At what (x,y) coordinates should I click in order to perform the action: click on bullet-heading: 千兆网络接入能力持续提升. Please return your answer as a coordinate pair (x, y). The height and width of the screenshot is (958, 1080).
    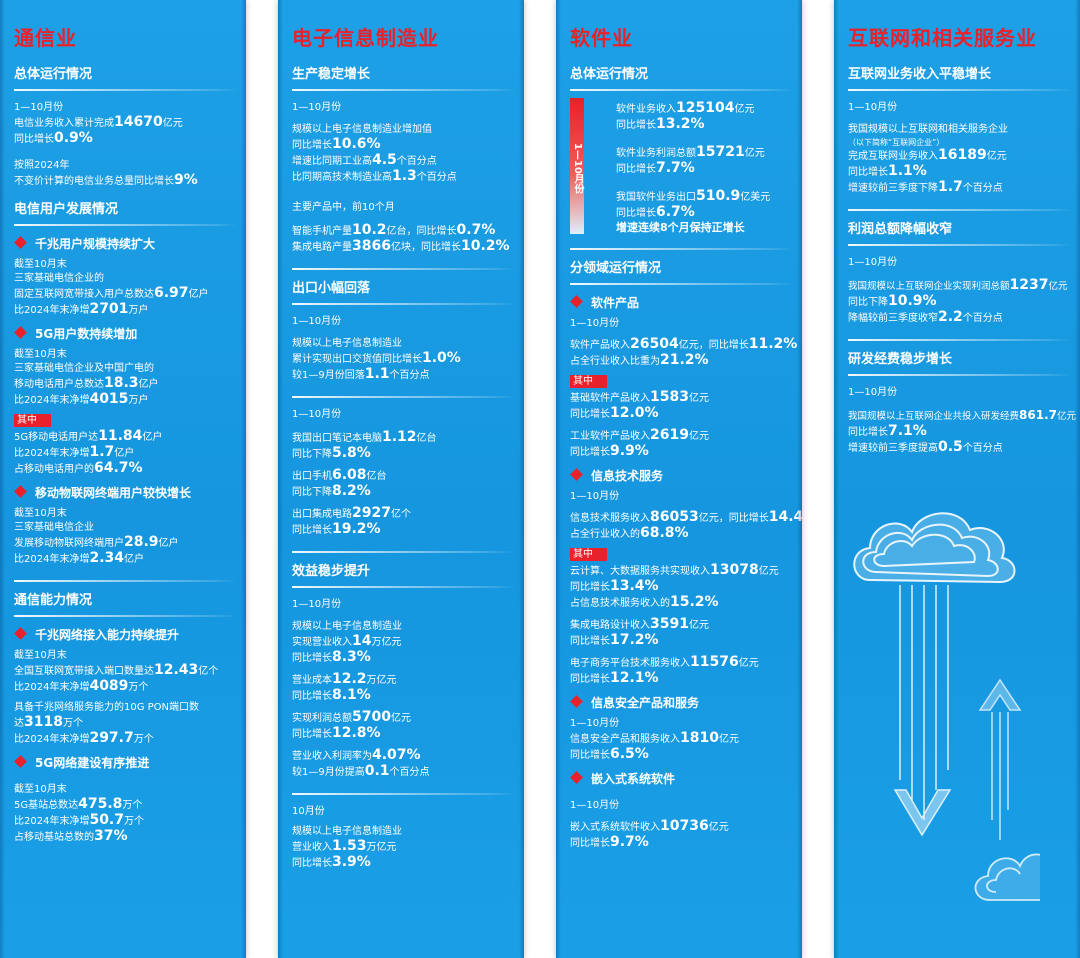
    Looking at the image, I should click on (126, 635).